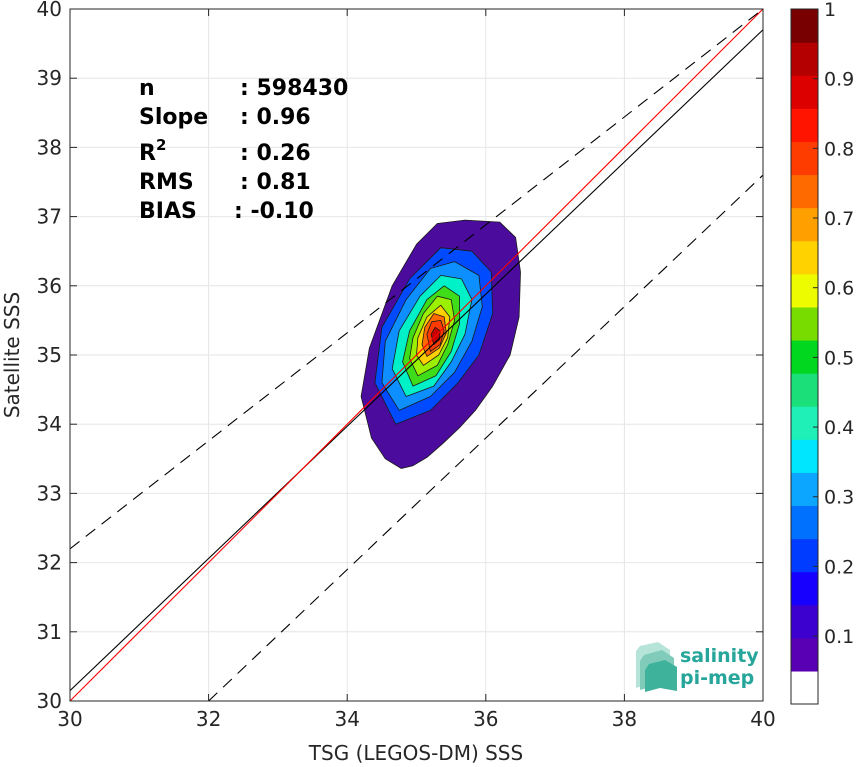  Describe the element at coordinates (49, 286) in the screenshot. I see `y-tick-label-6: 36` at that location.